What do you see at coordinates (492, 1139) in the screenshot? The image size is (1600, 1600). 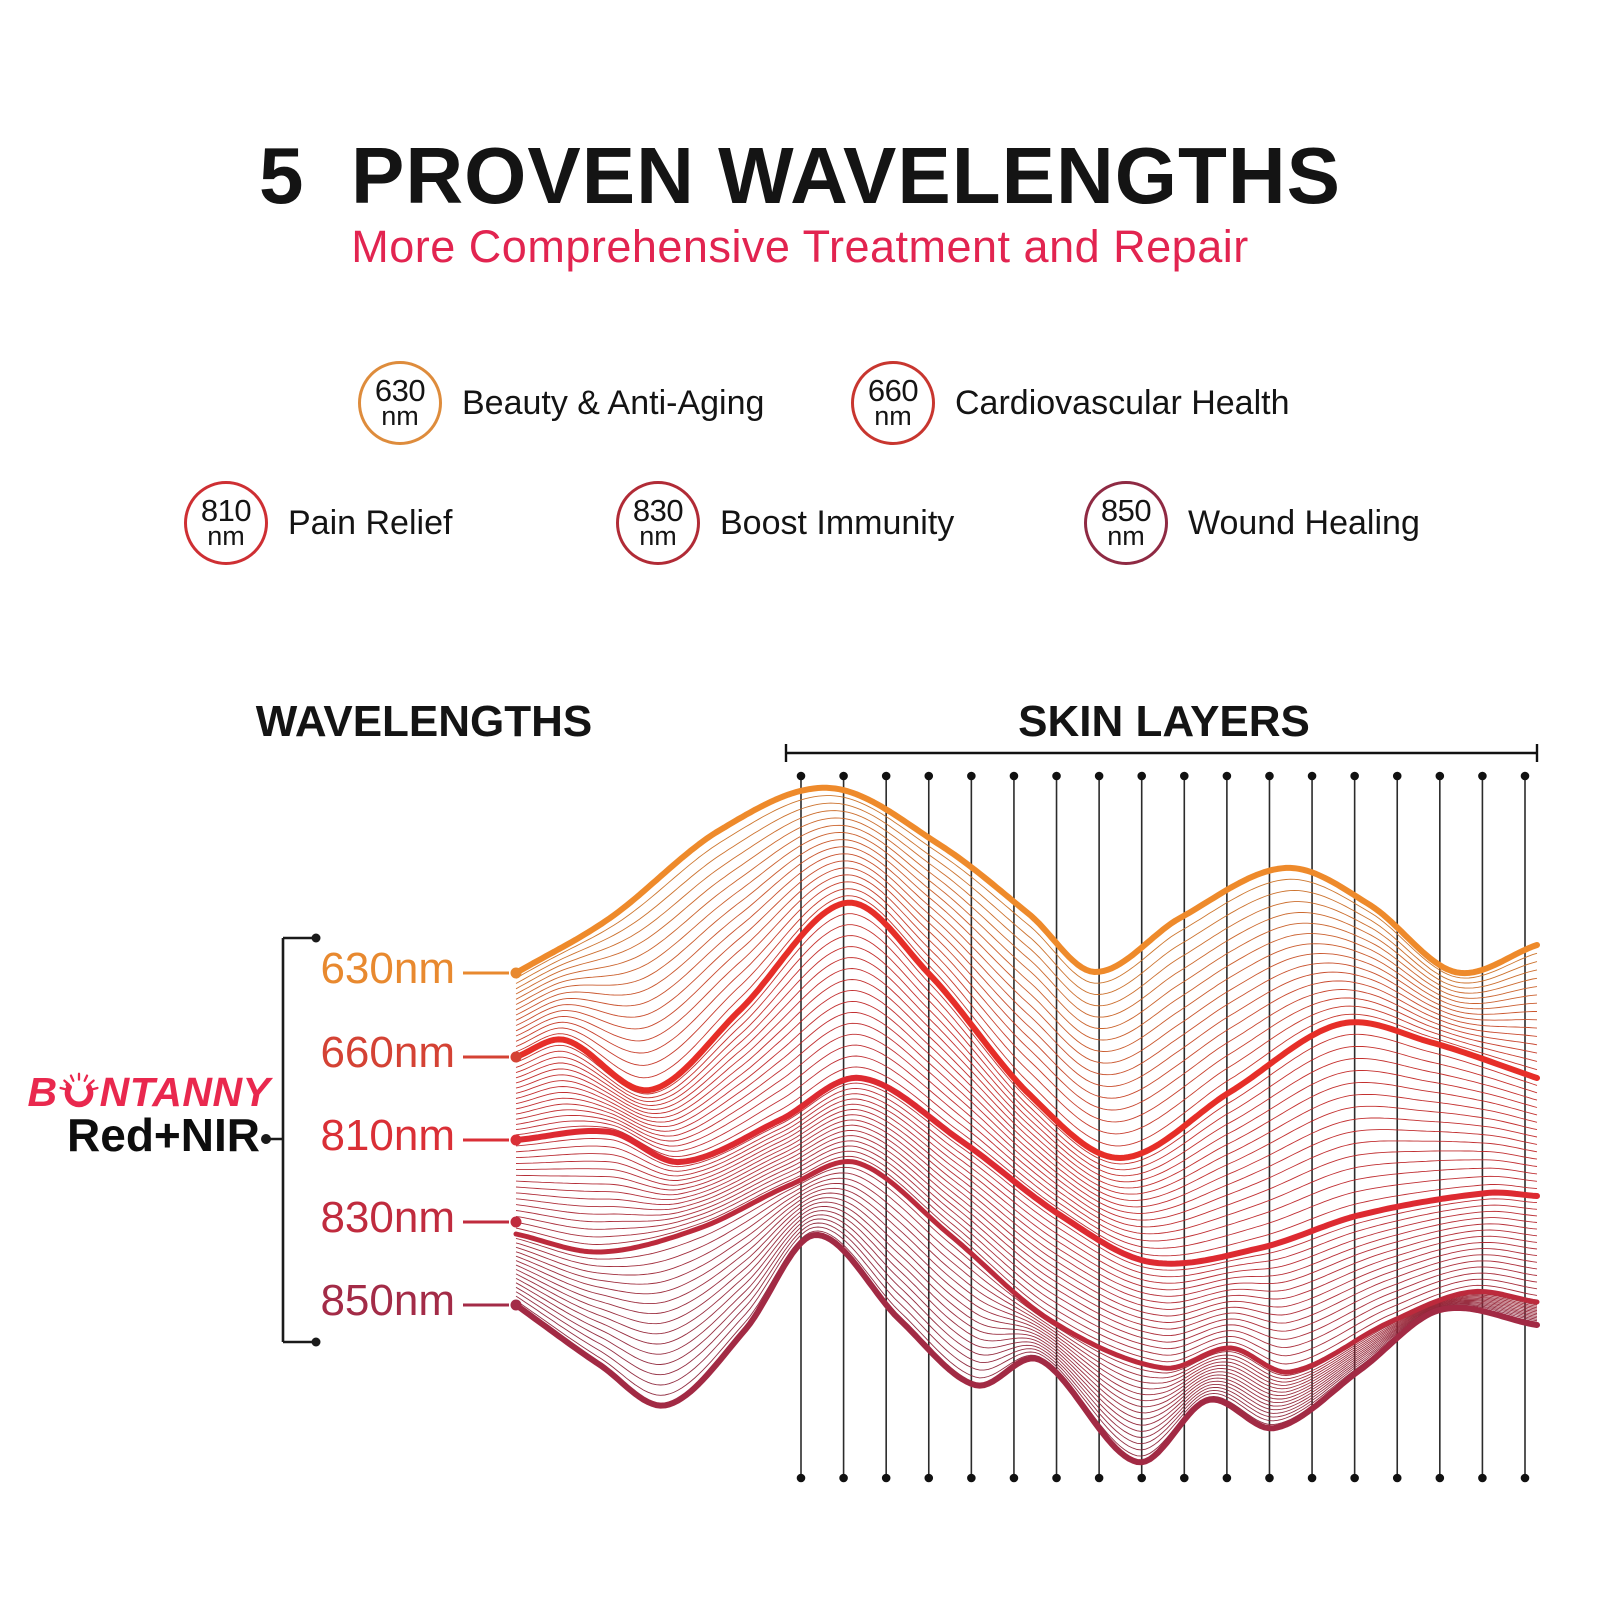 I see `label-connectors` at bounding box center [492, 1139].